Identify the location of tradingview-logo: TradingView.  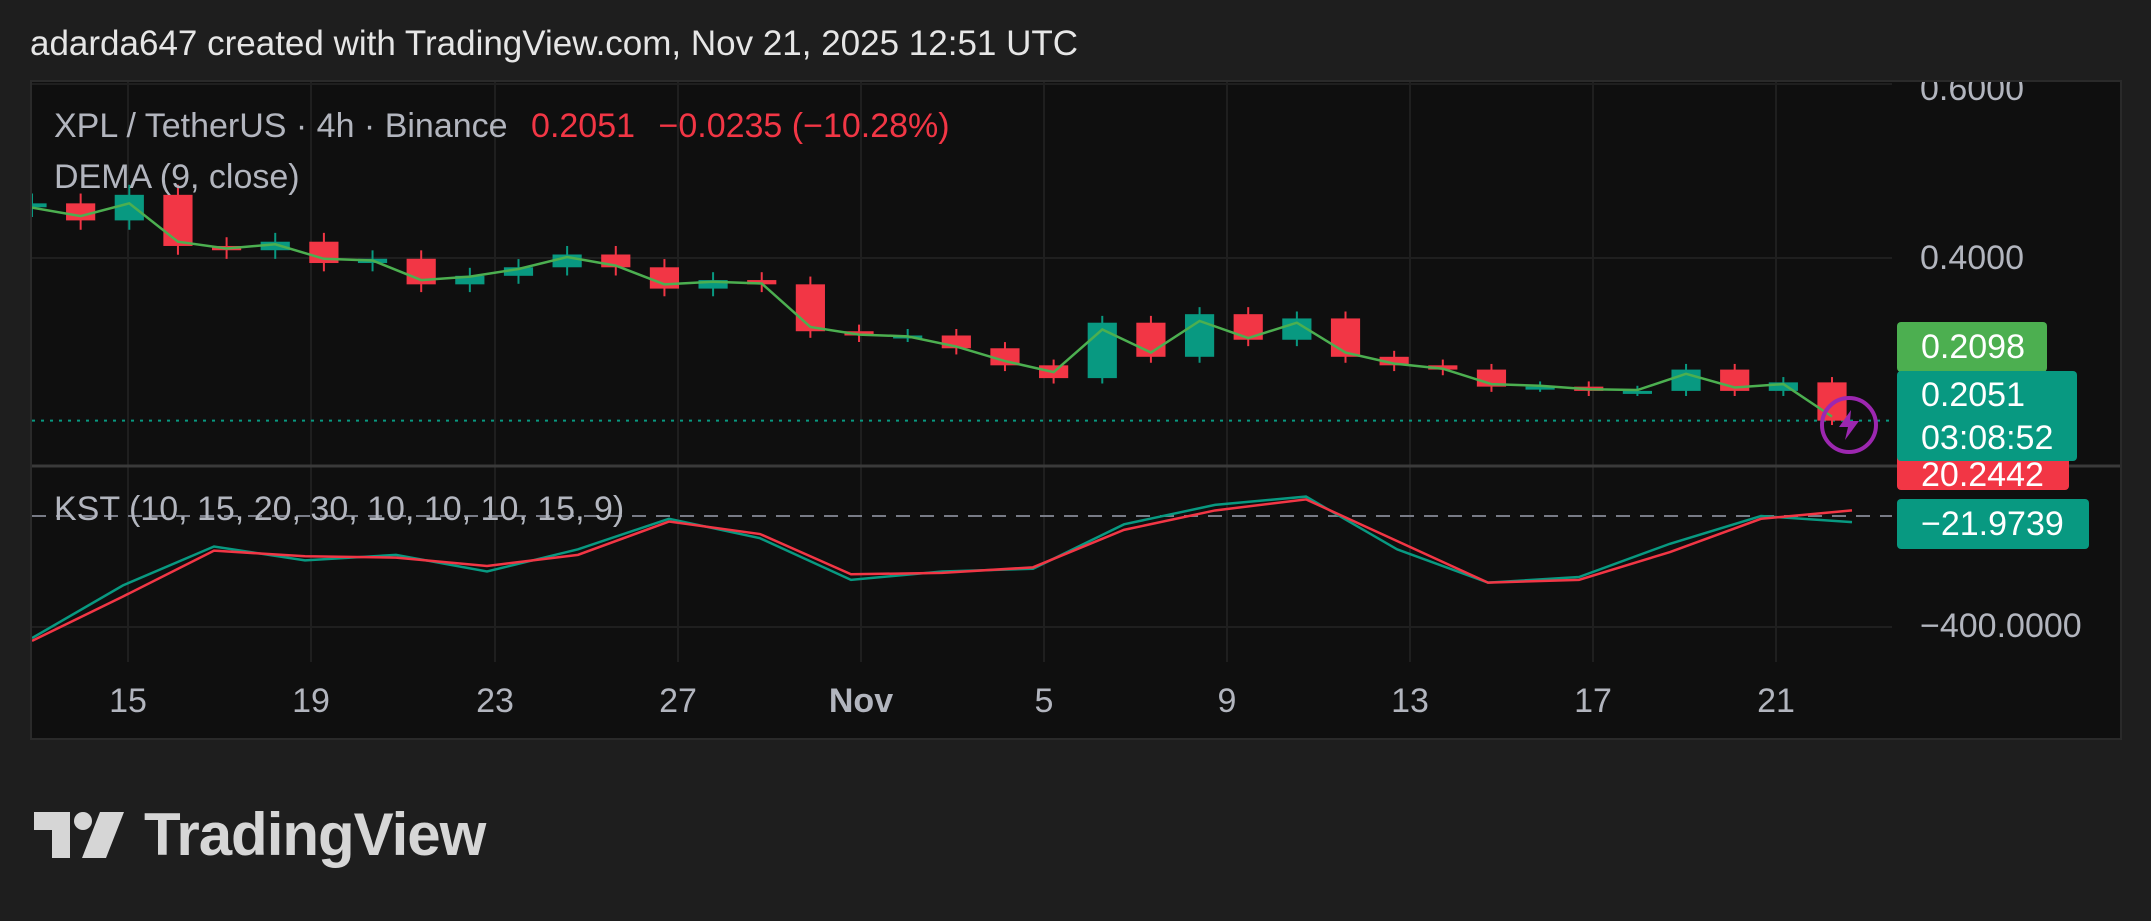
(260, 834).